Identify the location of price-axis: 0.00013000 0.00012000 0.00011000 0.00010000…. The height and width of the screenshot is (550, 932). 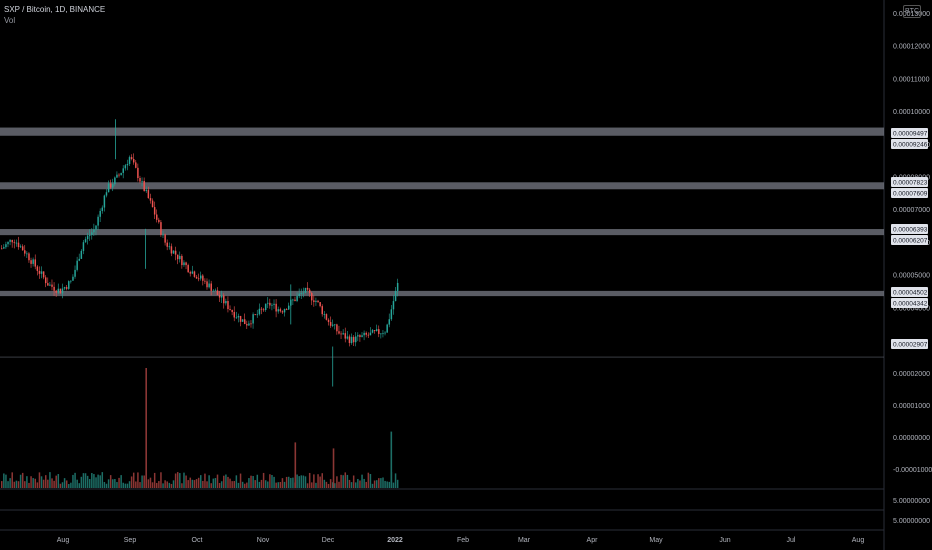
(912, 268).